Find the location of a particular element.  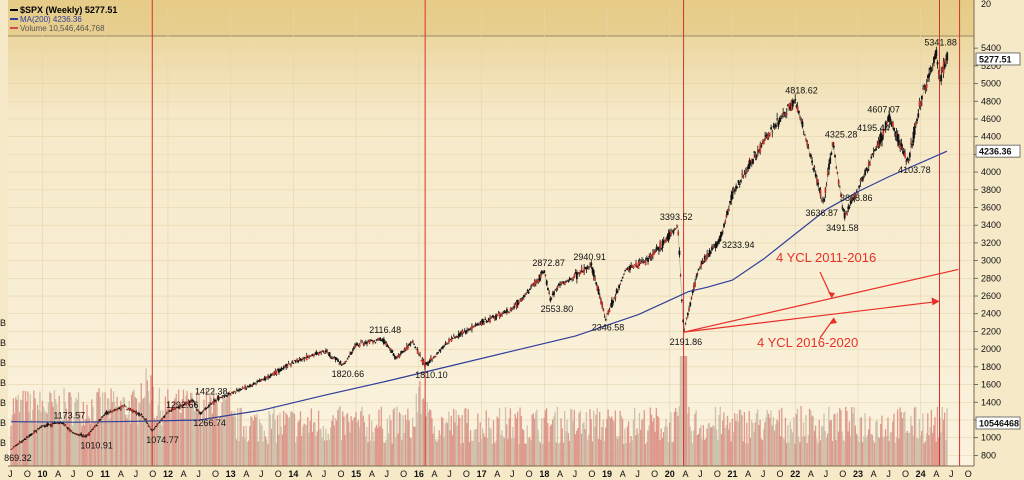

annotation-label: 1266.74 is located at coordinates (209, 423).